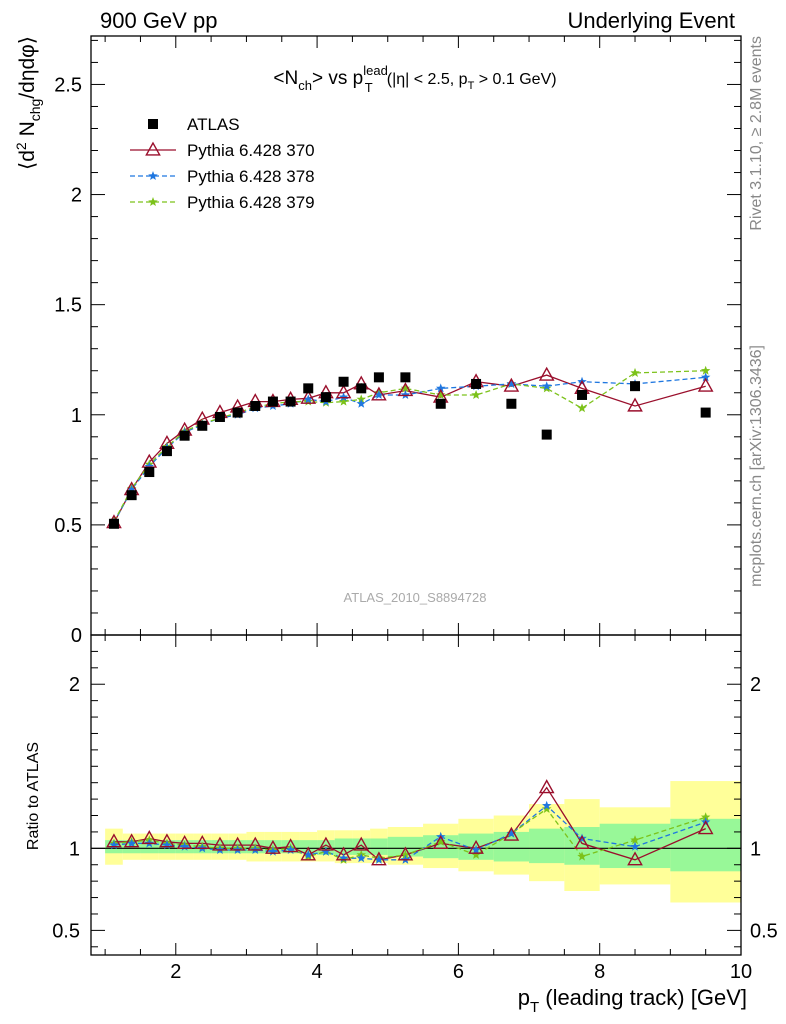 The image size is (786, 1024). Describe the element at coordinates (76, 416) in the screenshot. I see `main-y-tick-label: 1` at that location.